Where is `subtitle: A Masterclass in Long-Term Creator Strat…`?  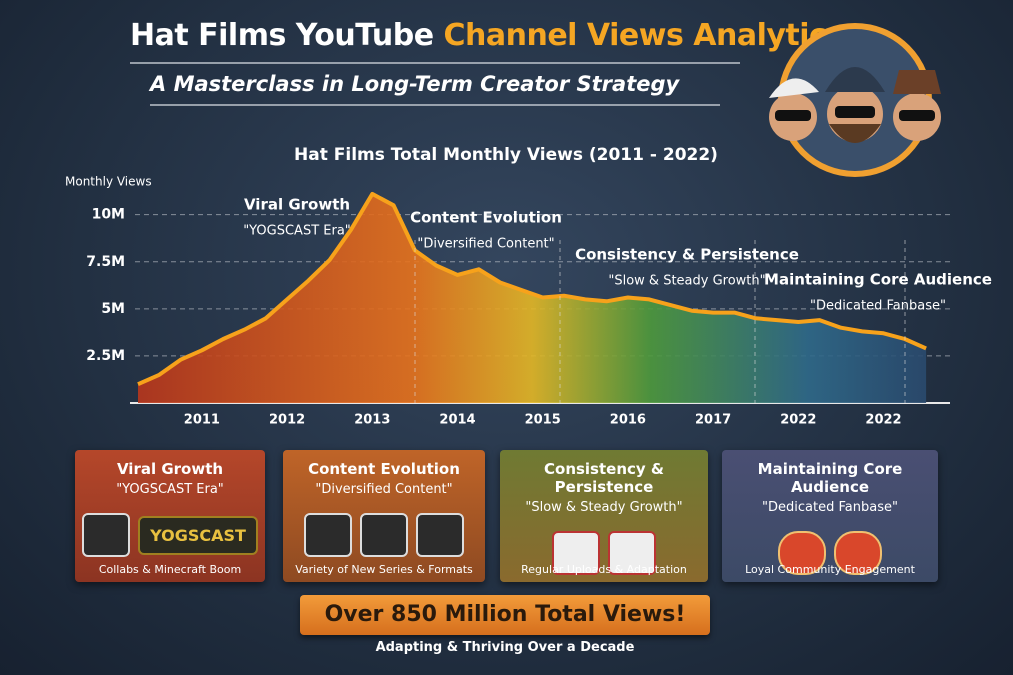
subtitle: A Masterclass in Long-Term Creator Strat… is located at coordinates (415, 84).